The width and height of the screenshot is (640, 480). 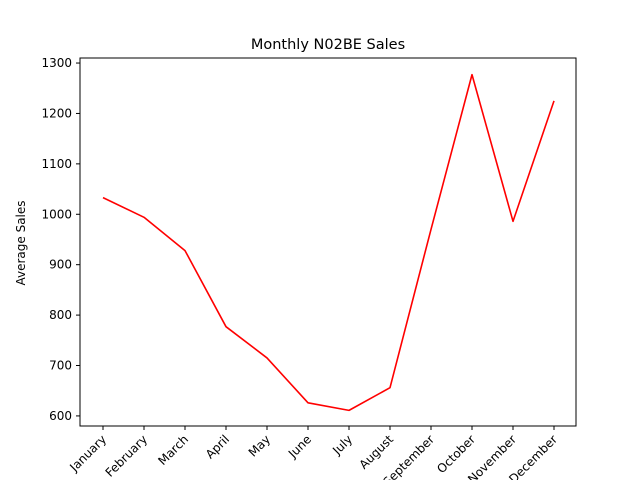 What do you see at coordinates (60, 265) in the screenshot?
I see `y-tick-label-900: 900` at bounding box center [60, 265].